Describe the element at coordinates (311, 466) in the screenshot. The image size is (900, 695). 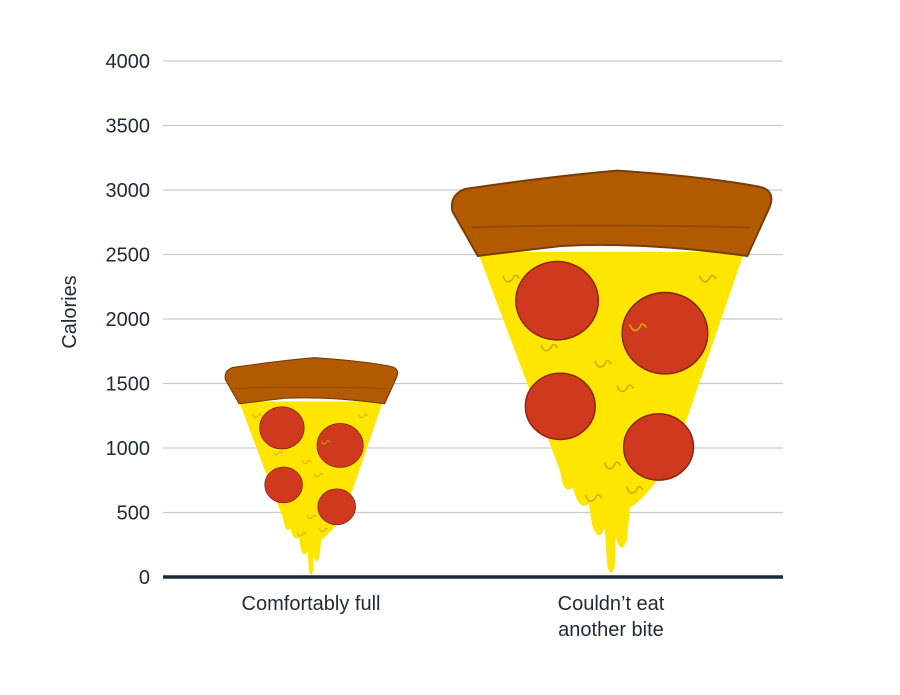
I see `pizza-slice-comfortably-full` at that location.